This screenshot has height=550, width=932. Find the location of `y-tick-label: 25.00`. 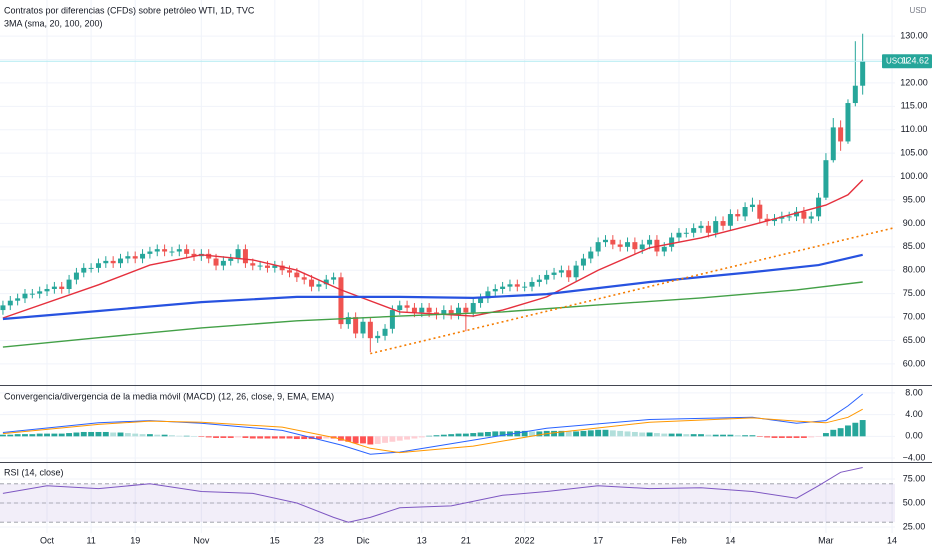

y-tick-label: 25.00 is located at coordinates (914, 526).